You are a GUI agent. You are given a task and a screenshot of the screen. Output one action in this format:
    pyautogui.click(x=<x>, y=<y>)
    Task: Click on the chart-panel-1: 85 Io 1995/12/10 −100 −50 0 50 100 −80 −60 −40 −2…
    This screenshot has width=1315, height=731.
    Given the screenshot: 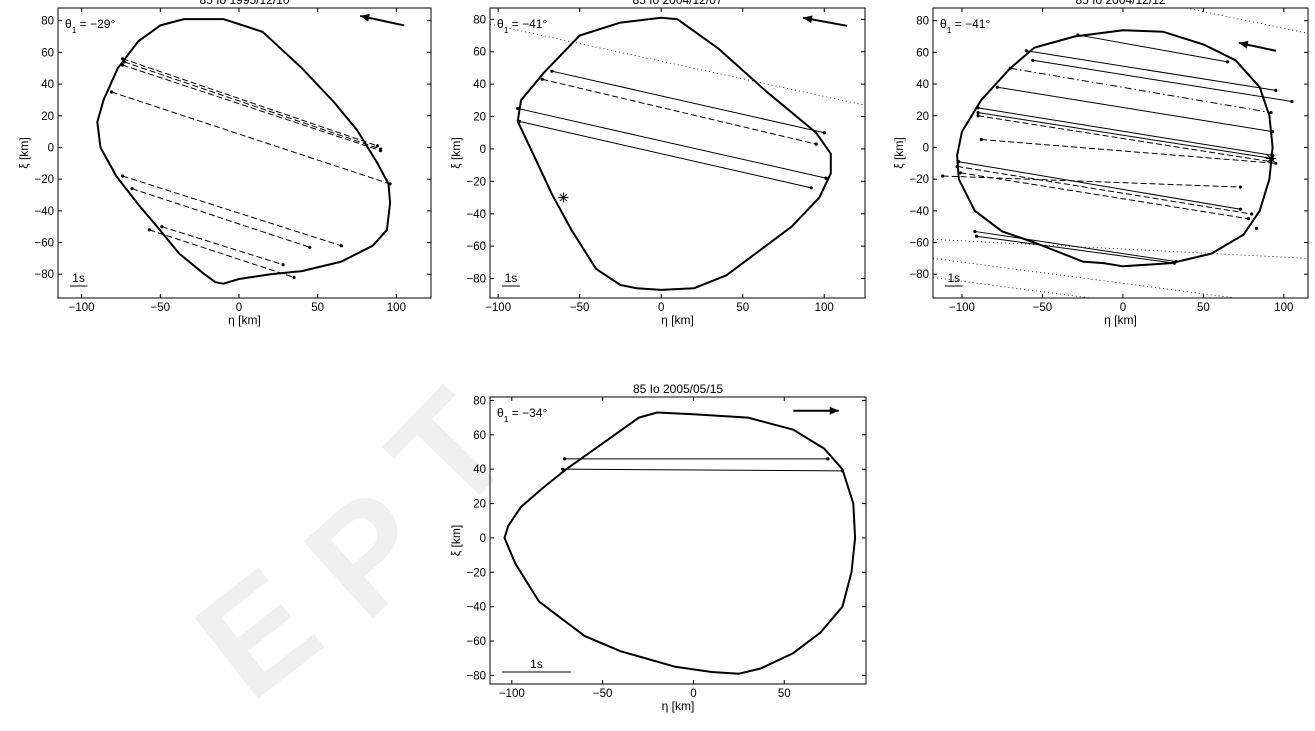 What is the action you would take?
    pyautogui.click(x=224, y=163)
    